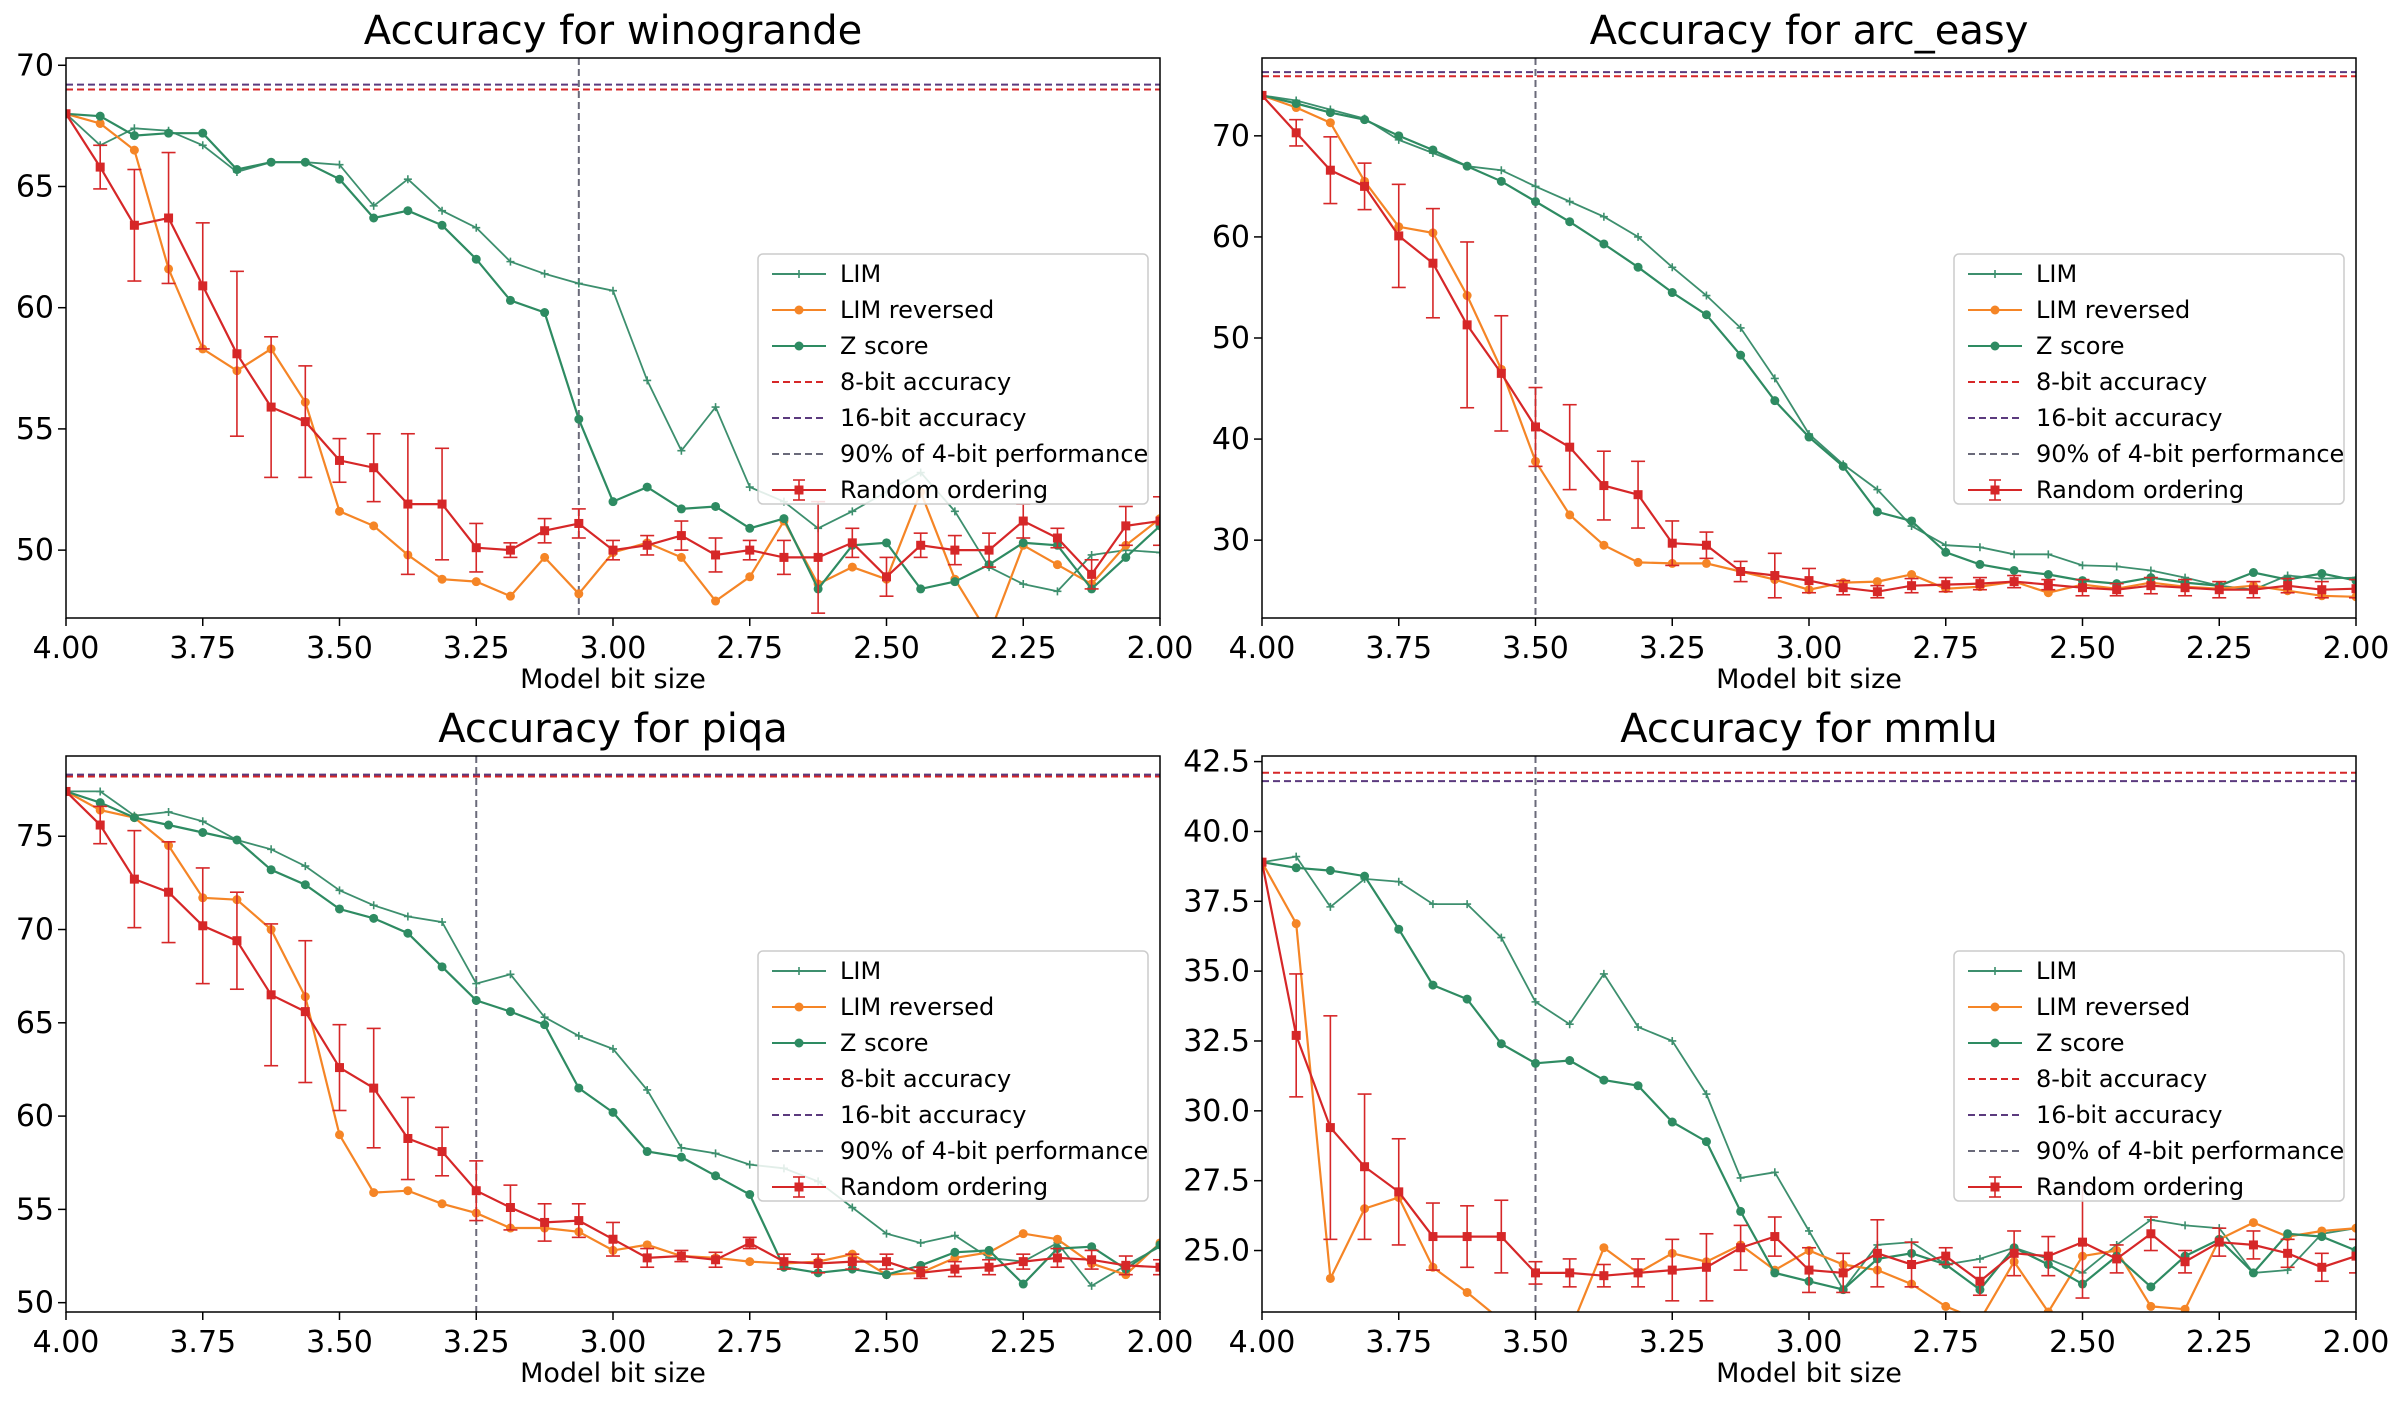 This screenshot has width=2400, height=1404. Describe the element at coordinates (1398, 648) in the screenshot. I see `x-tick-label: 3.75` at that location.